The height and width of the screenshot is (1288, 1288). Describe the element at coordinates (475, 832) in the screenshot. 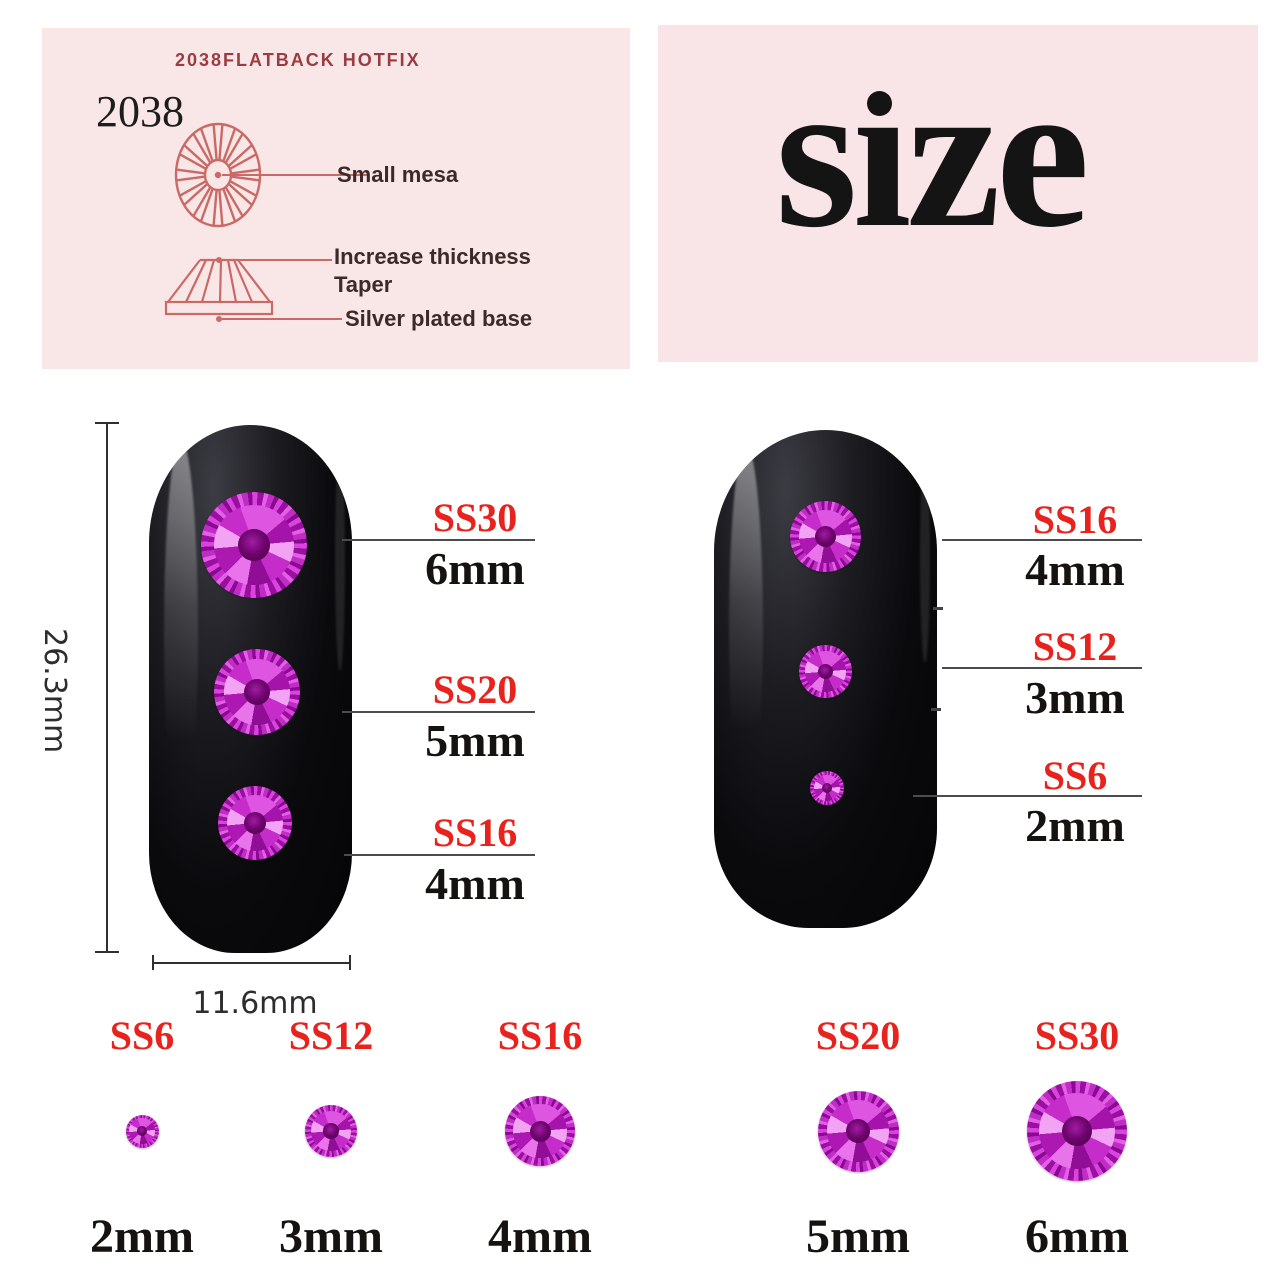

I see `callout-ss16-left: SS16` at that location.